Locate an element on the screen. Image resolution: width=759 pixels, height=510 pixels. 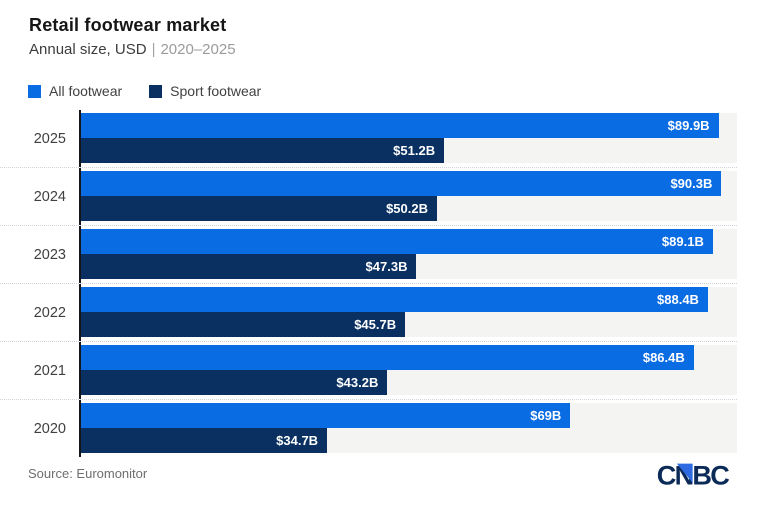
sport-footwear-bar: $47.3B is located at coordinates (249, 266).